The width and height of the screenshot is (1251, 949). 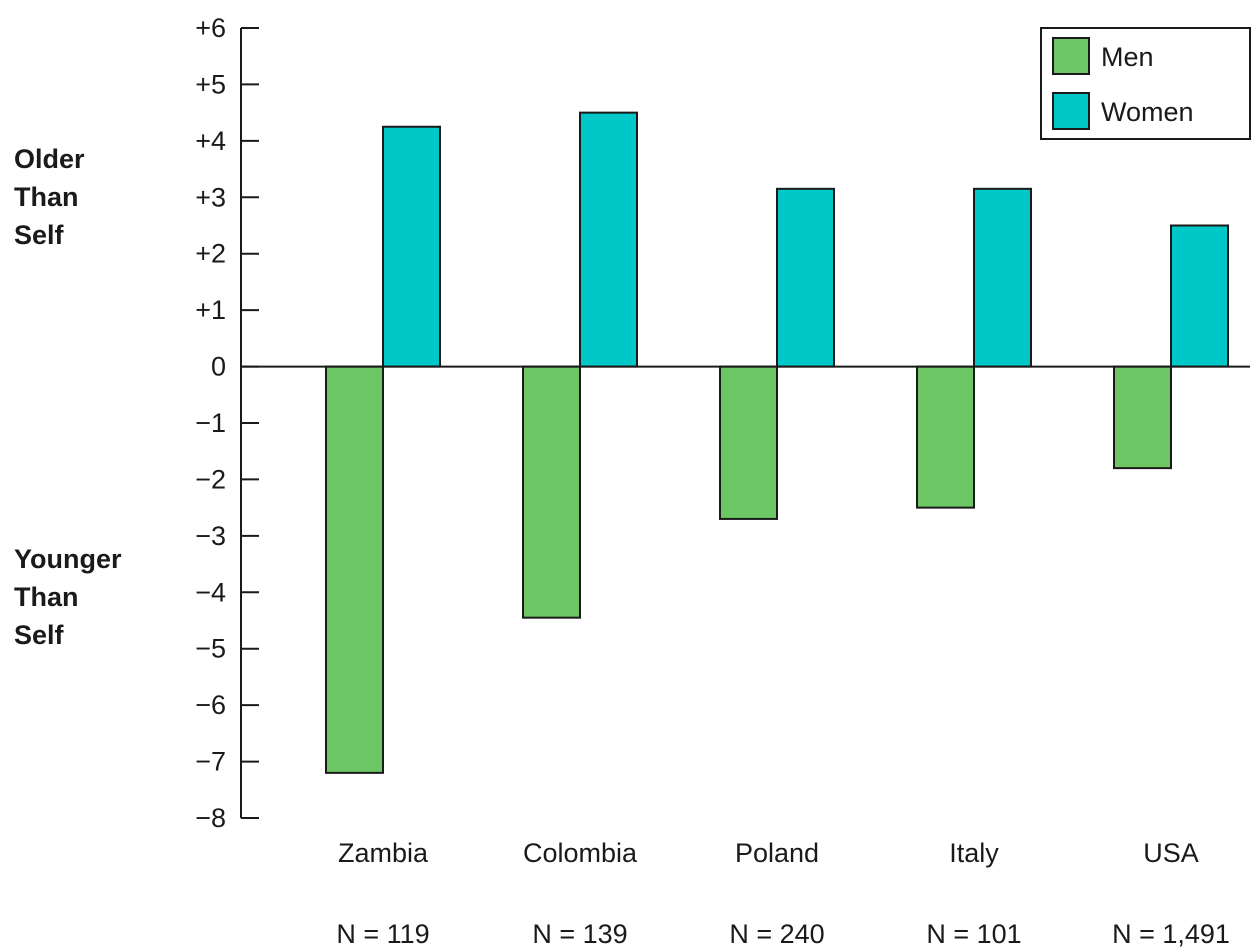 I want to click on bar-men-usa, so click(x=1142, y=417).